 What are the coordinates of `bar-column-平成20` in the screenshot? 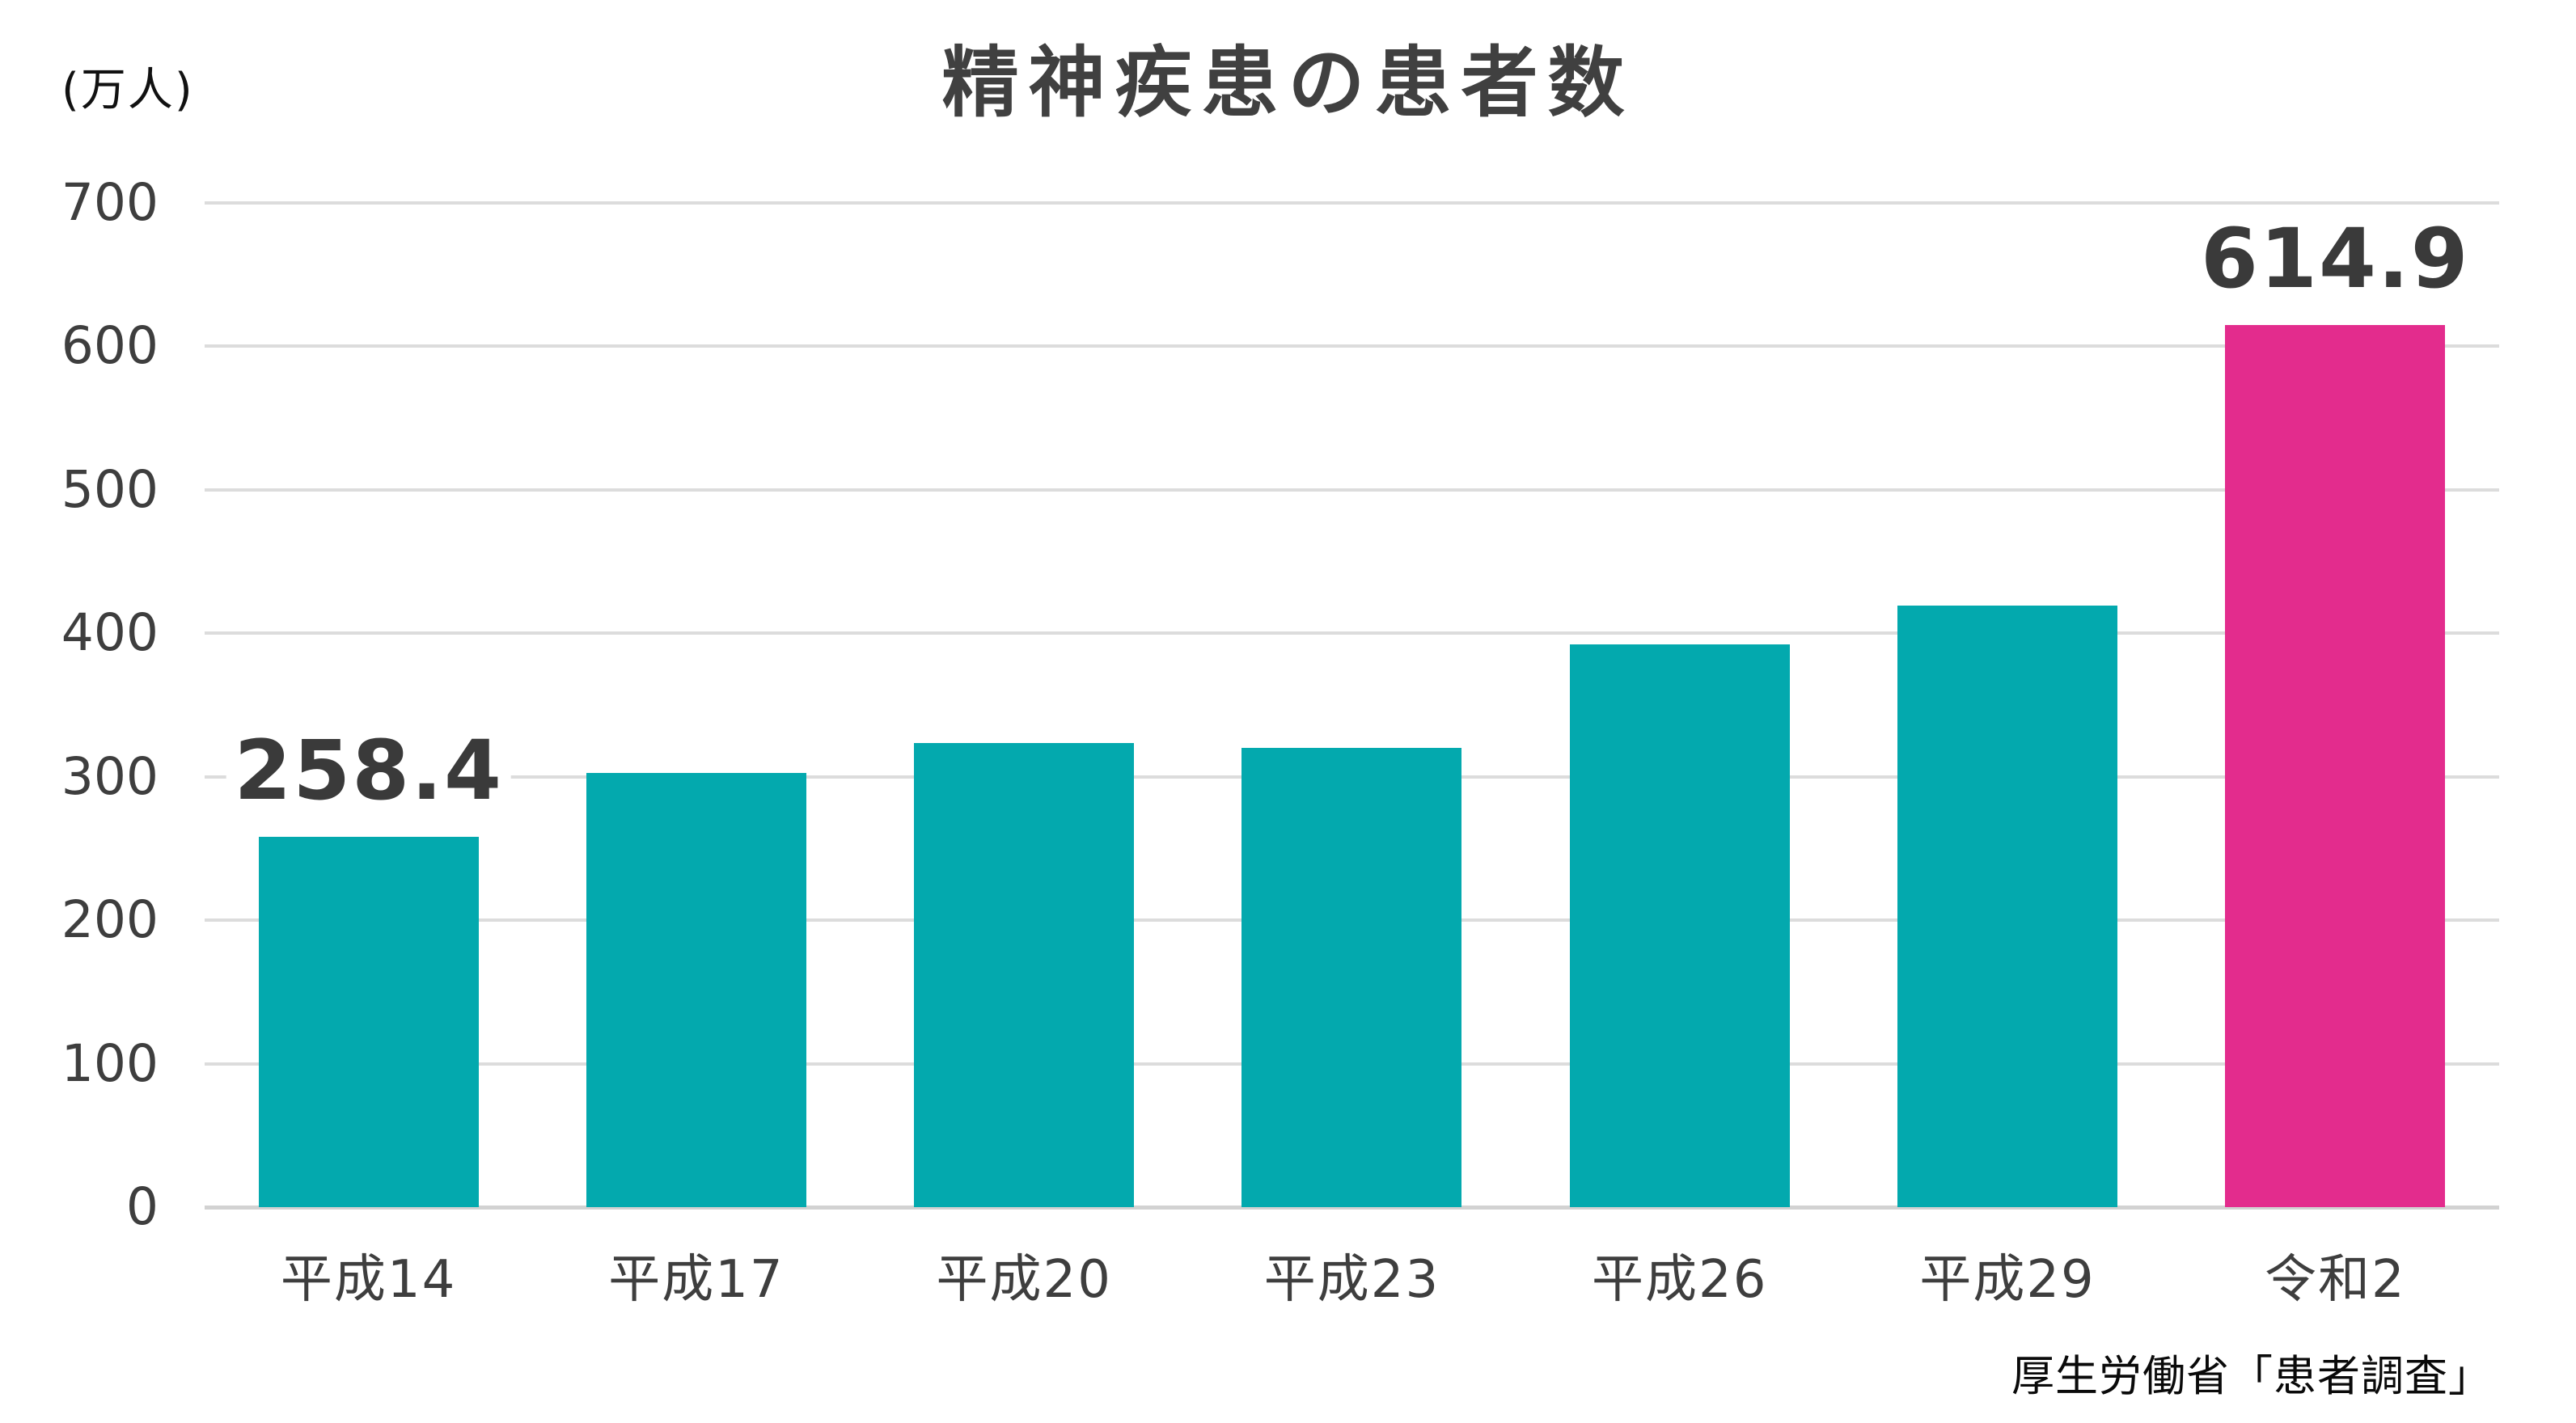 It's located at (1025, 705).